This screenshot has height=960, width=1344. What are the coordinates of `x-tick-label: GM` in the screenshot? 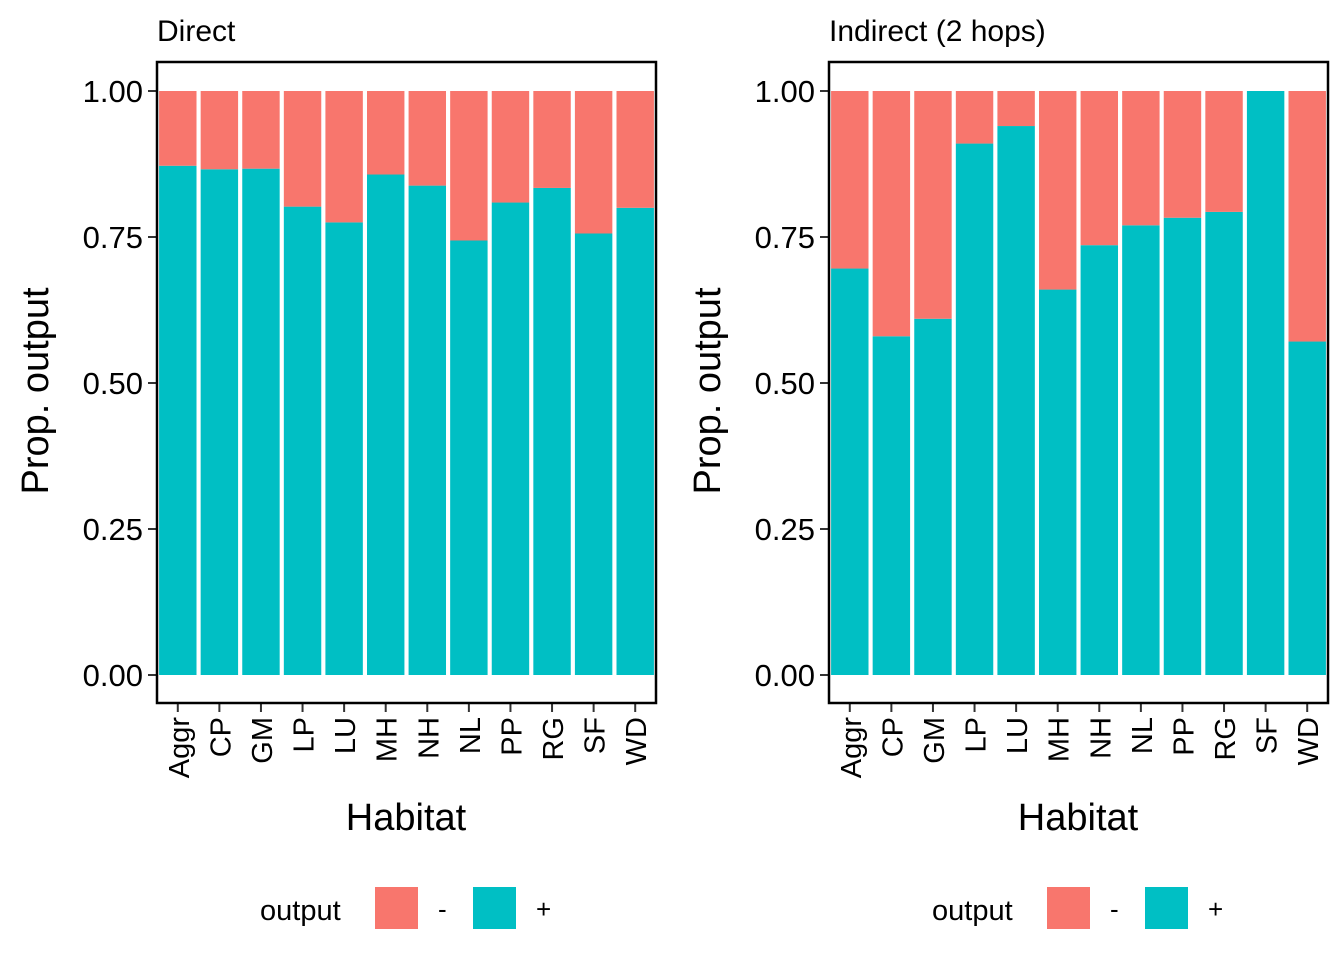 It's located at (935, 740).